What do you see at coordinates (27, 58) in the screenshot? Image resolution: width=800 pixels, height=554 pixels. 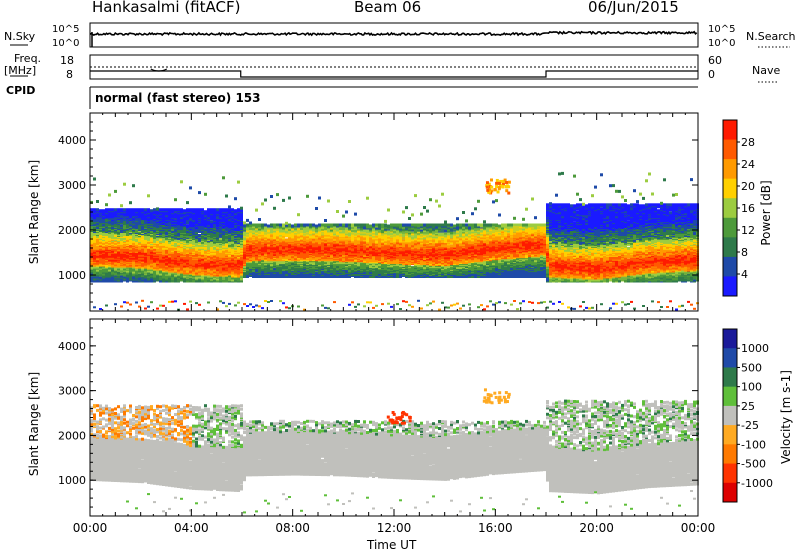 I see `freq-label: Freq.` at bounding box center [27, 58].